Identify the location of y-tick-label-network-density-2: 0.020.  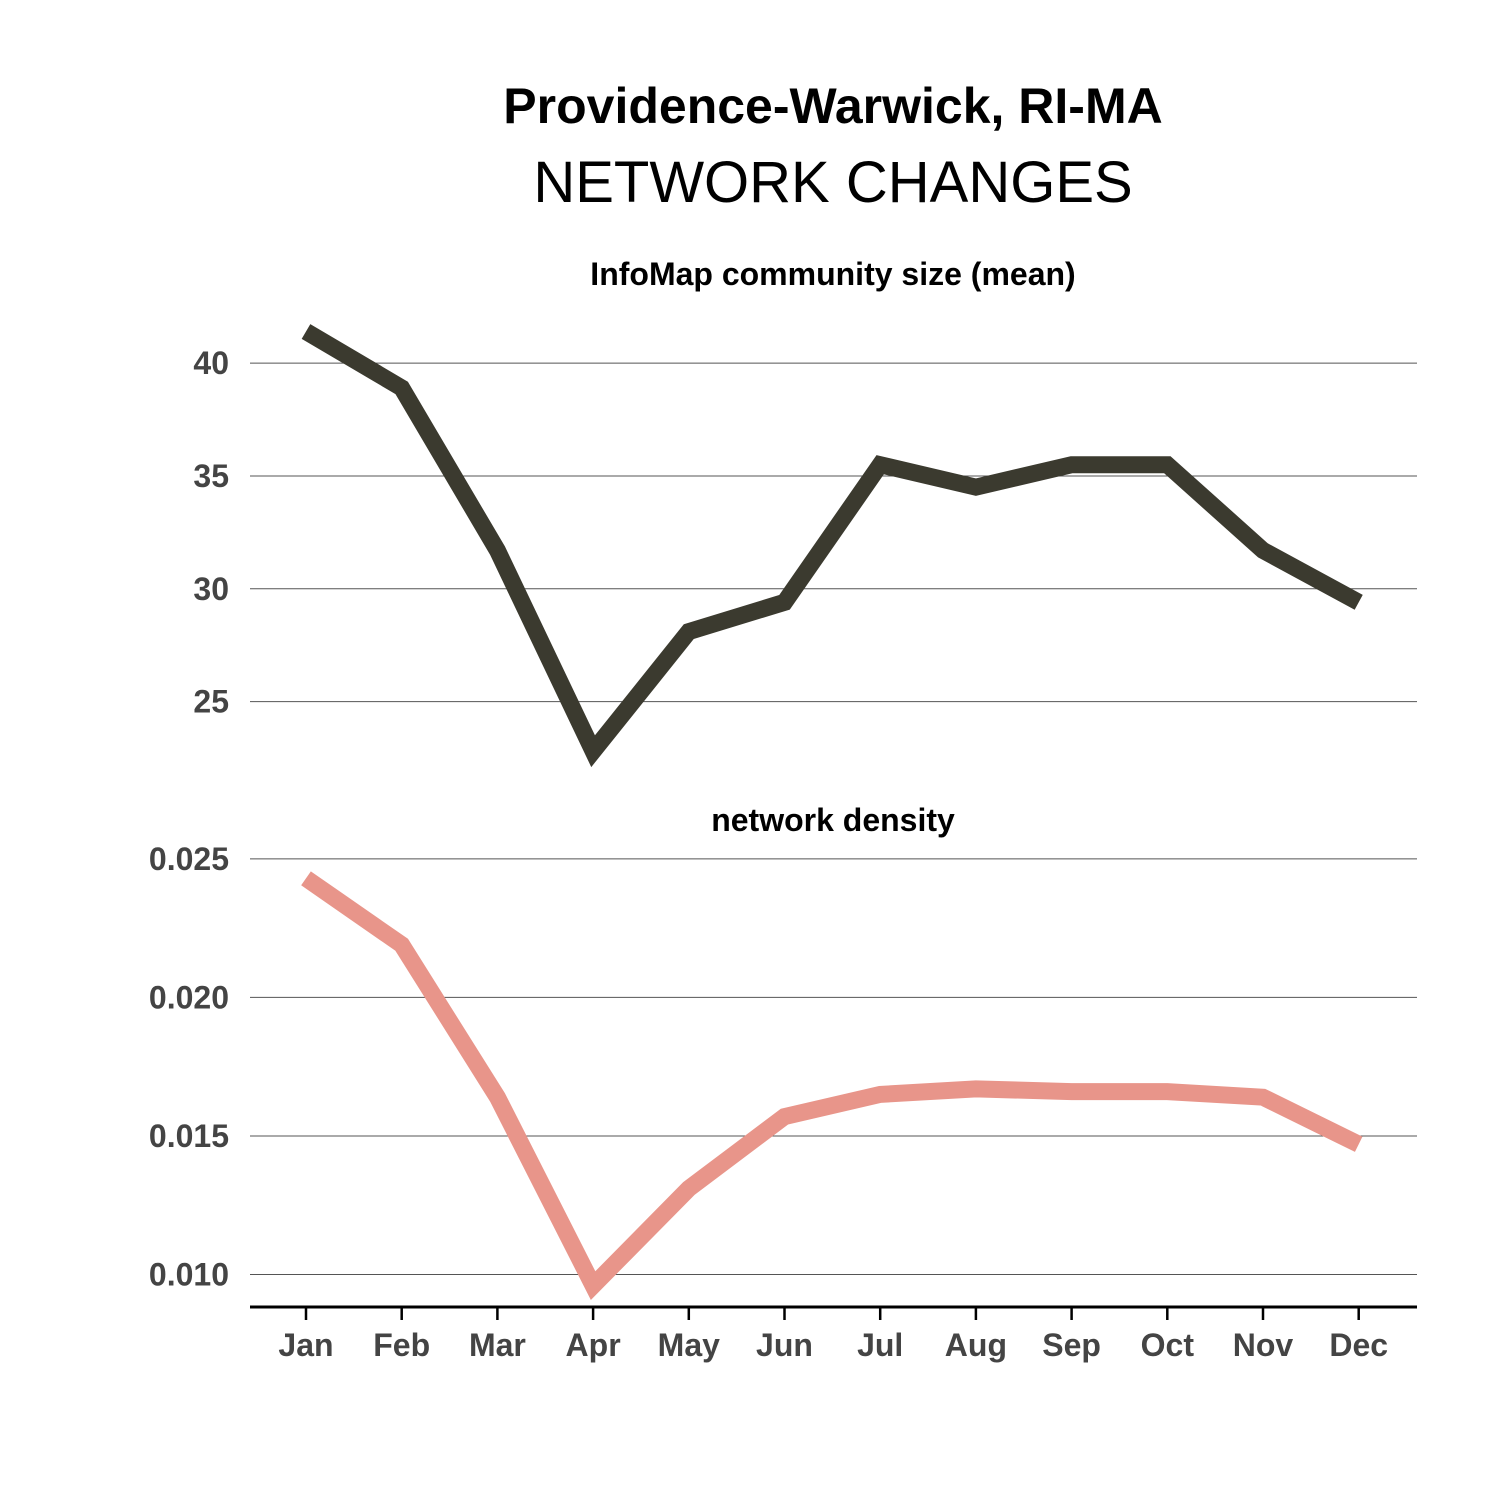
(189, 997).